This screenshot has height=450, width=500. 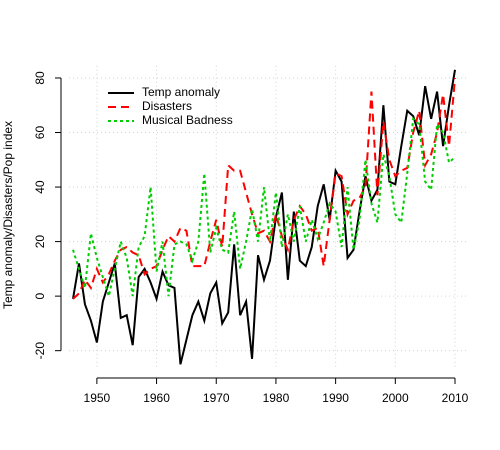 I want to click on x-tick-label: 2010, so click(x=455, y=398).